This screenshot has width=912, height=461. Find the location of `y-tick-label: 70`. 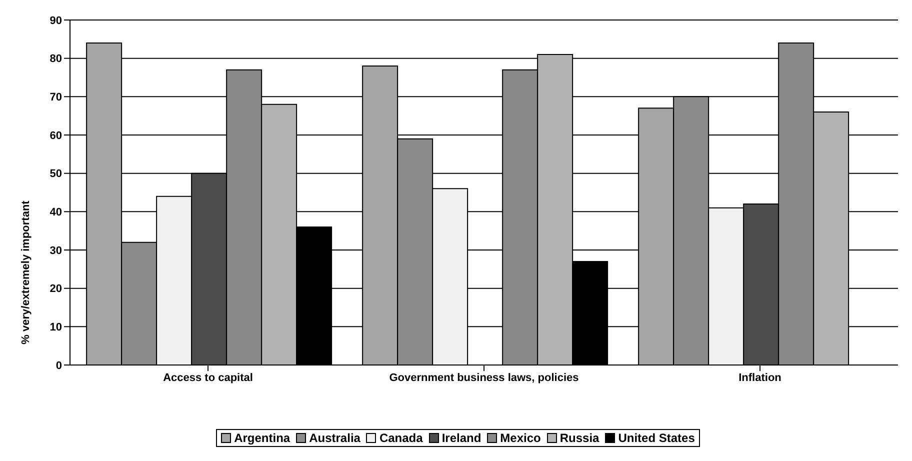

y-tick-label: 70 is located at coordinates (56, 98).